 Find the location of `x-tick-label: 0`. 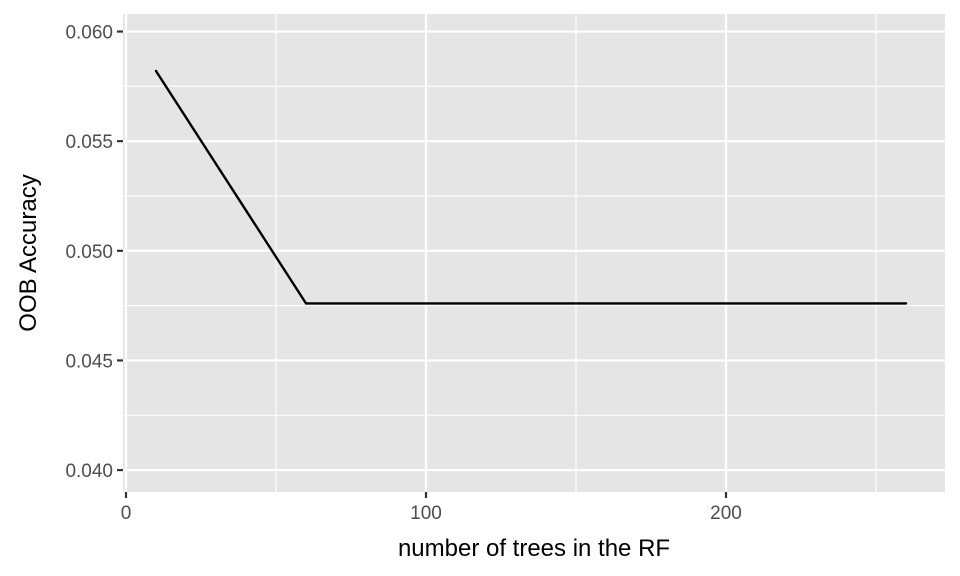

x-tick-label: 0 is located at coordinates (126, 513).